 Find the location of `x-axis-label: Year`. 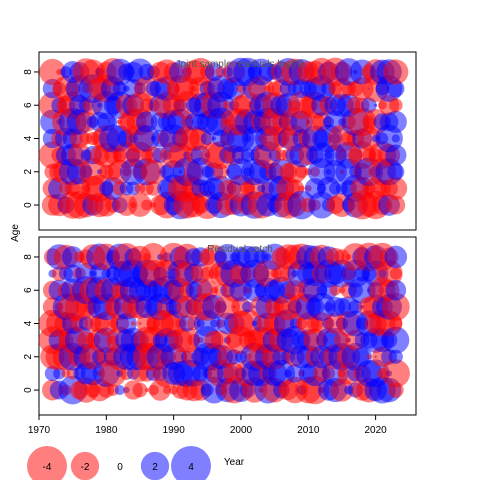

x-axis-label: Year is located at coordinates (234, 462).